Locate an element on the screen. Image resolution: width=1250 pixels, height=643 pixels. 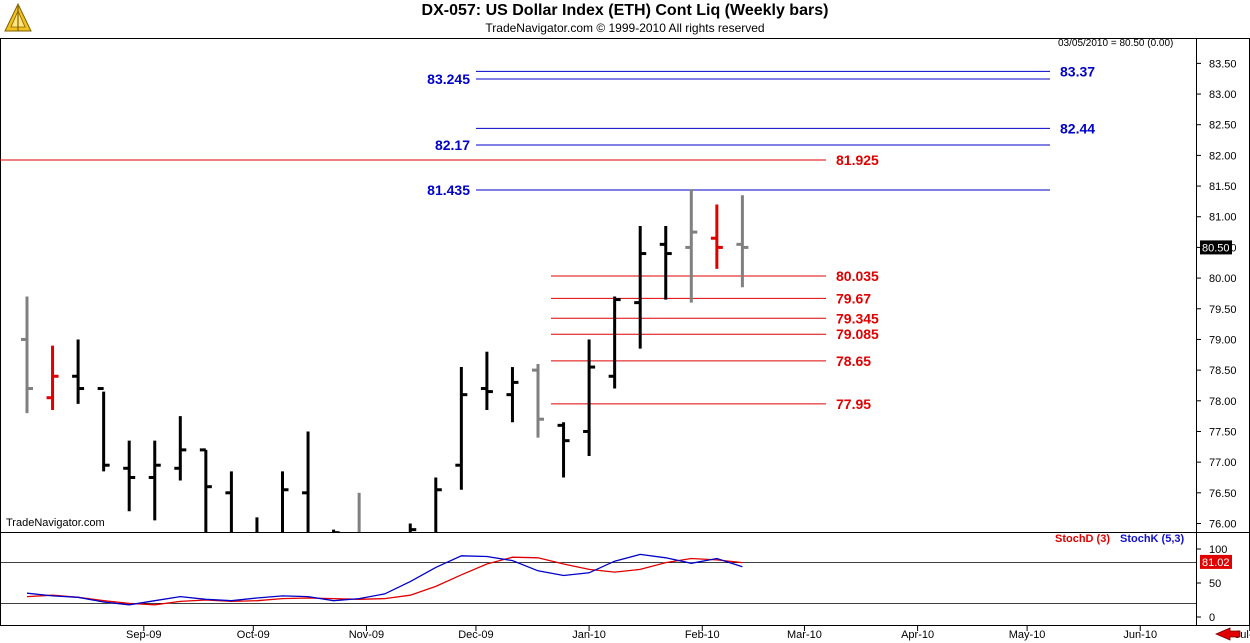
level-label: 82.17 is located at coordinates (452, 145).